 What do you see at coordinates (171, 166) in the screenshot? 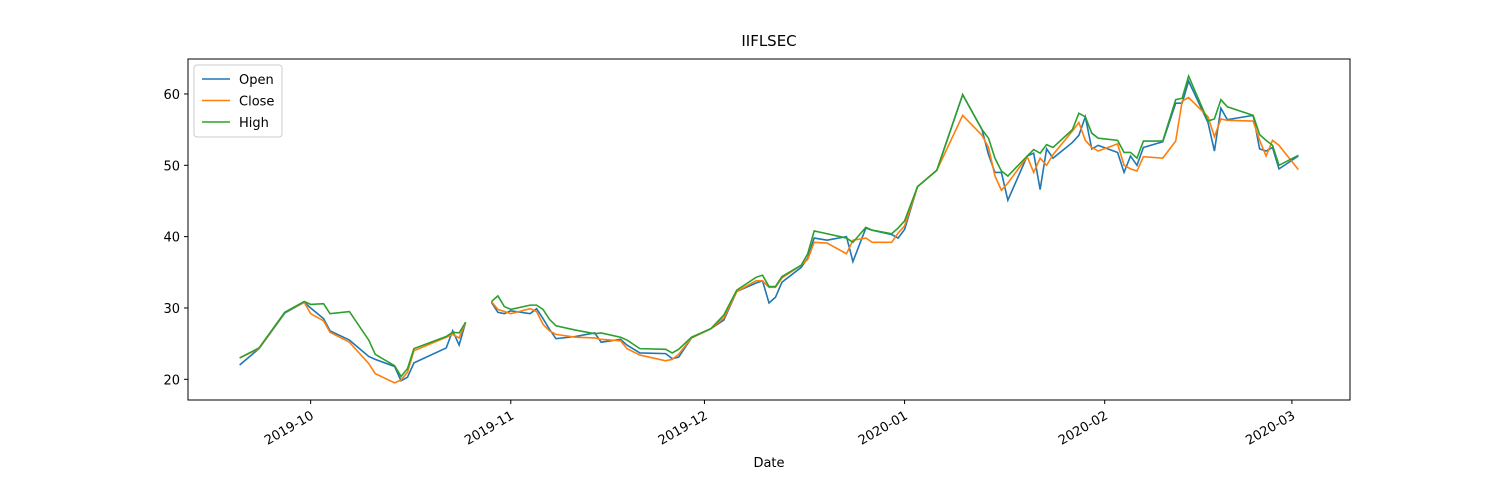
I see `y-tick-label: 50` at bounding box center [171, 166].